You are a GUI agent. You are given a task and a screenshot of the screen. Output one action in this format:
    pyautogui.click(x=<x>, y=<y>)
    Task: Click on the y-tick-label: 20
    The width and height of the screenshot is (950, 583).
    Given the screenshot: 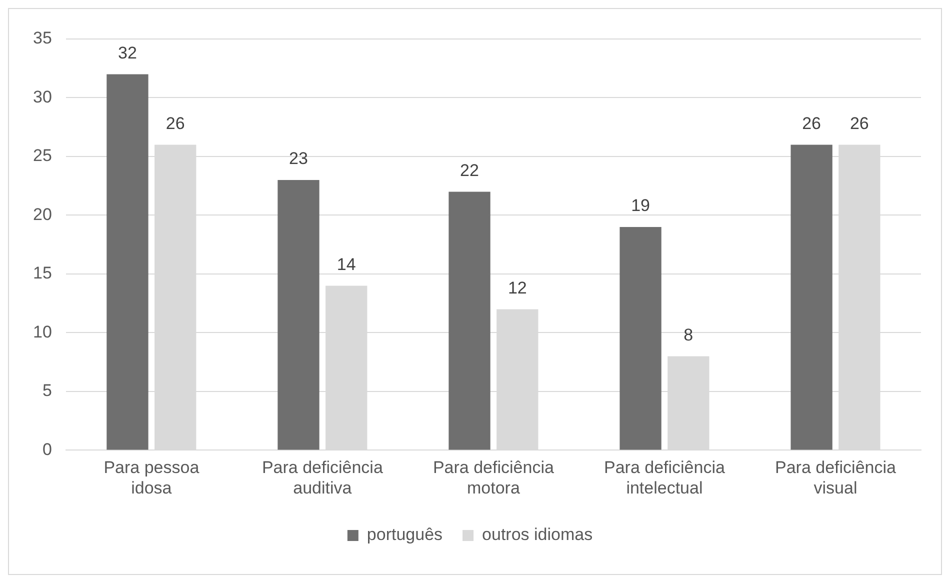 What is the action you would take?
    pyautogui.click(x=42, y=214)
    